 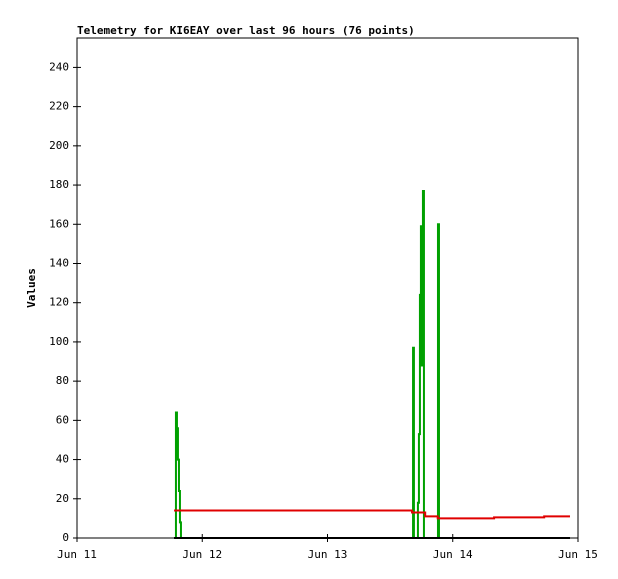 I want to click on y-tick-label: 0, so click(x=65, y=537).